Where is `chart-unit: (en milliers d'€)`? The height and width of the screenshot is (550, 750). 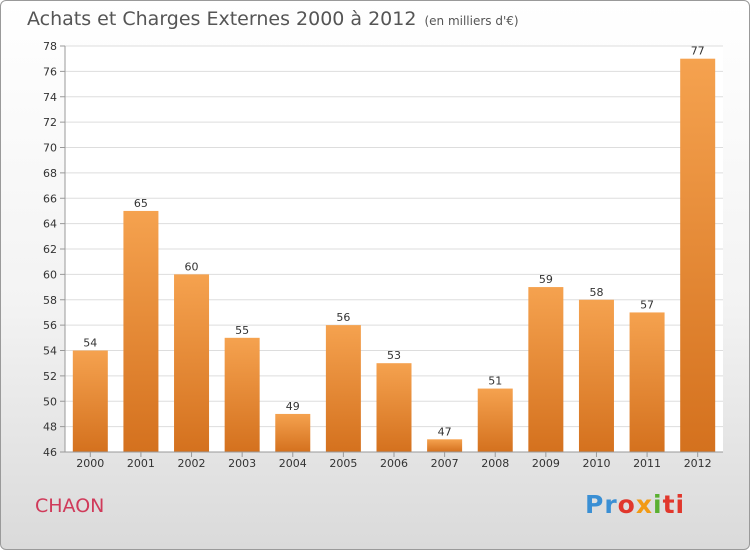
chart-unit: (en milliers d'€) is located at coordinates (471, 21).